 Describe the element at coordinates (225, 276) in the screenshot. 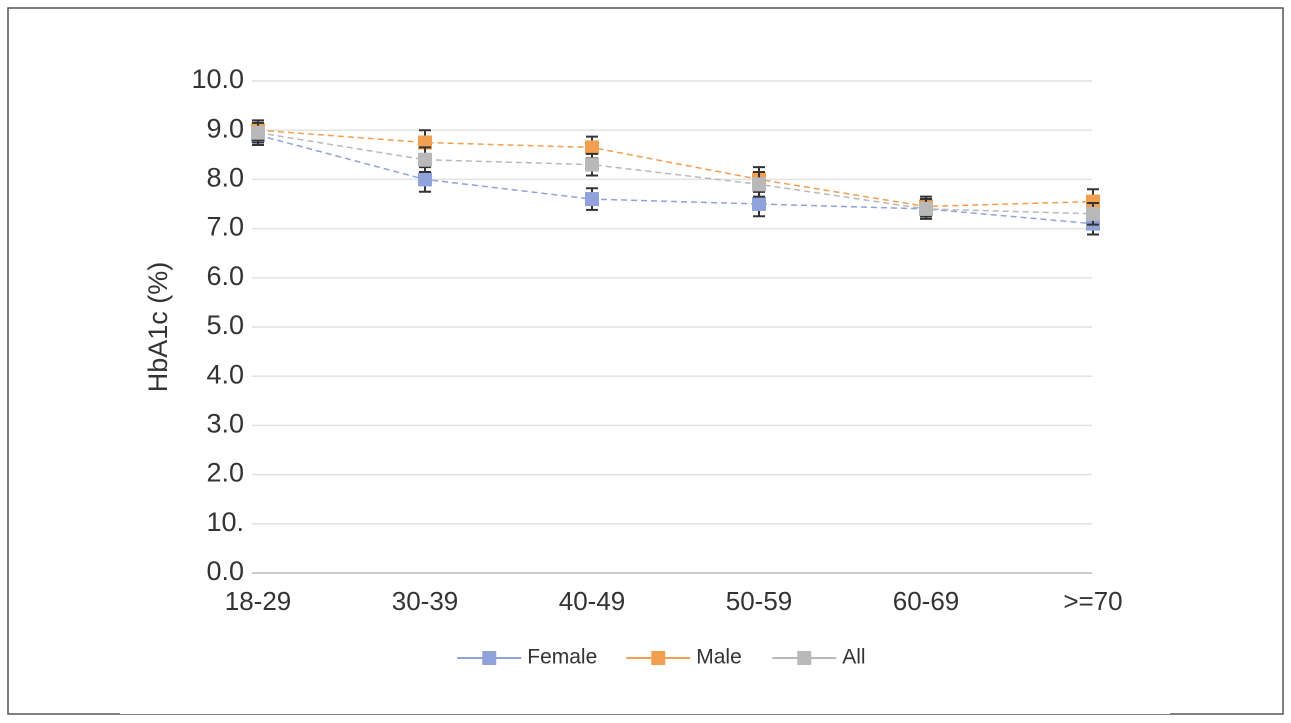

I see `y-tick-label: 6.0` at that location.